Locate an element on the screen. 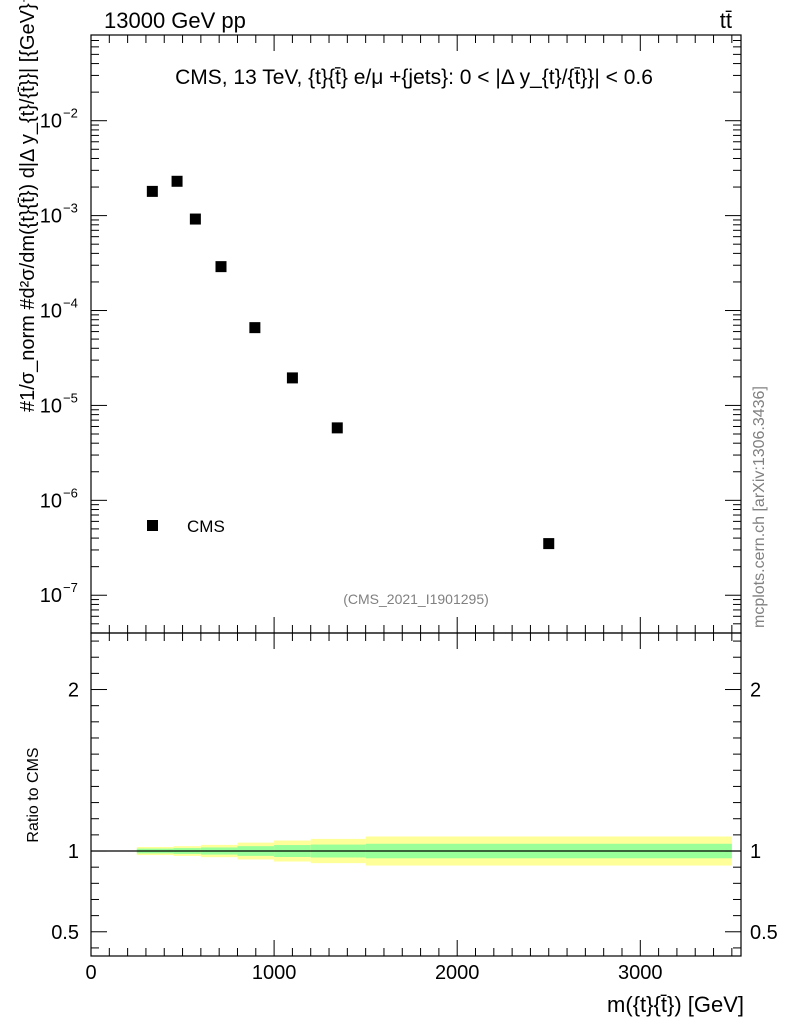 The image size is (786, 1024). x-tick-label: 2000 is located at coordinates (457, 973).